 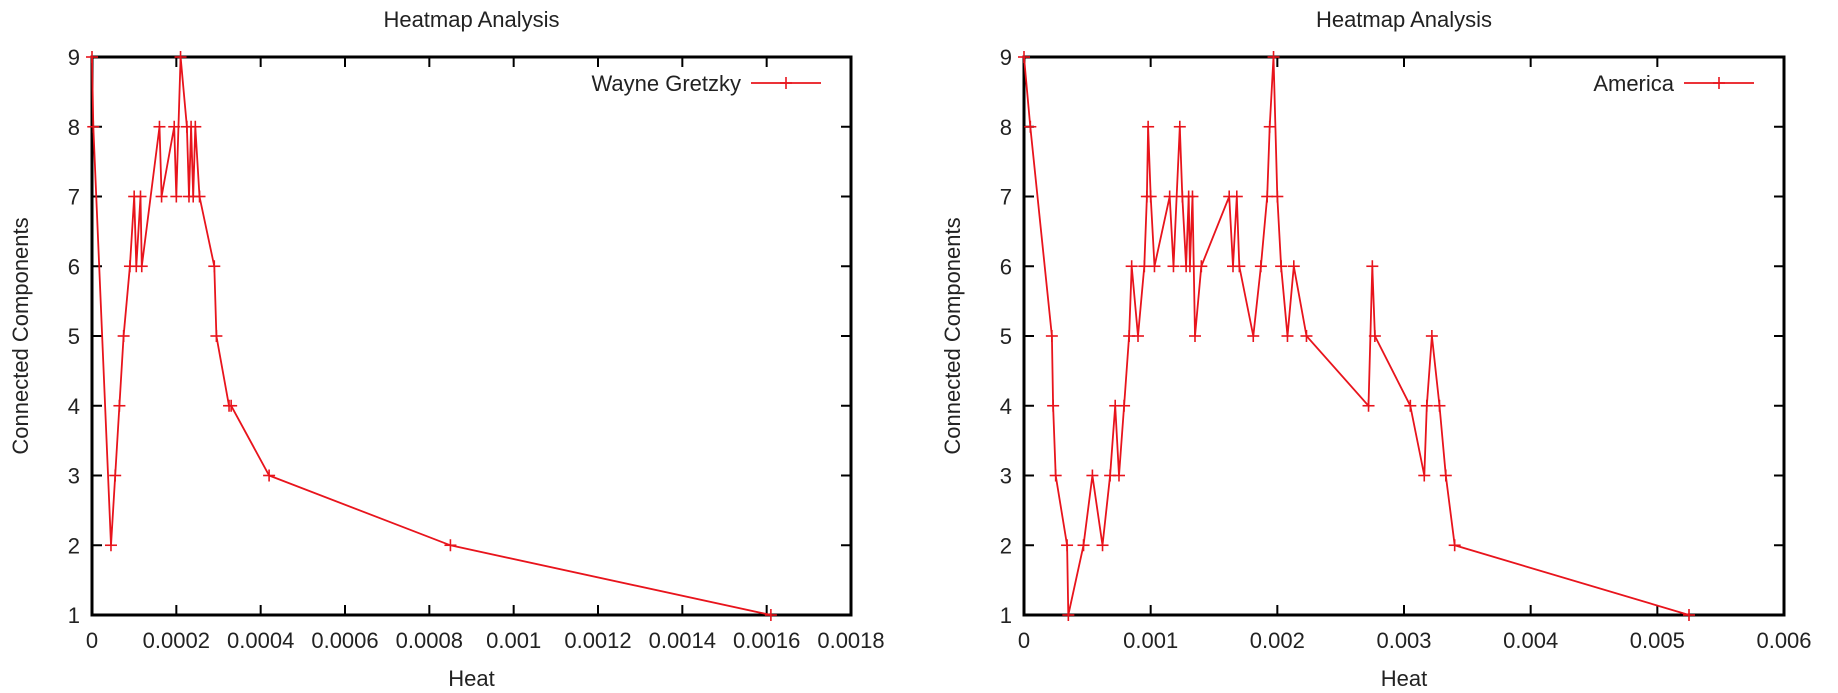 What do you see at coordinates (74, 406) in the screenshot?
I see `left-y-tick-label: 4` at bounding box center [74, 406].